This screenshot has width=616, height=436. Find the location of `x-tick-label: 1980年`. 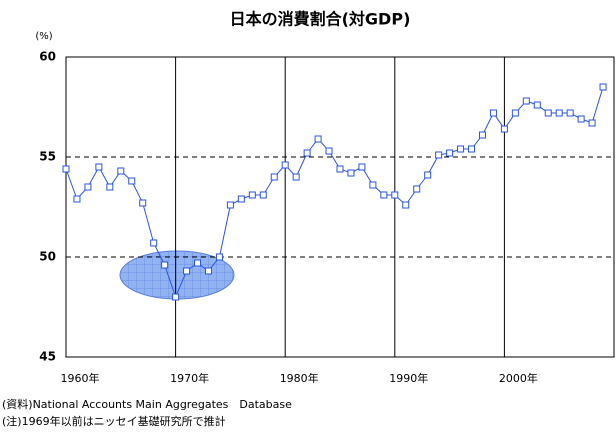

x-tick-label: 1980年 is located at coordinates (299, 378).